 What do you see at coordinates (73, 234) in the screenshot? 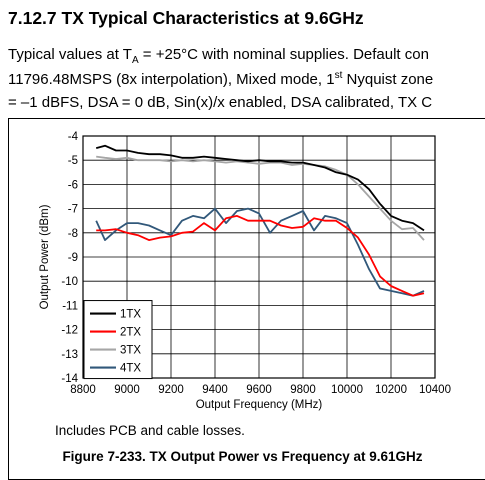
I see `y-tick-label: -8` at bounding box center [73, 234].